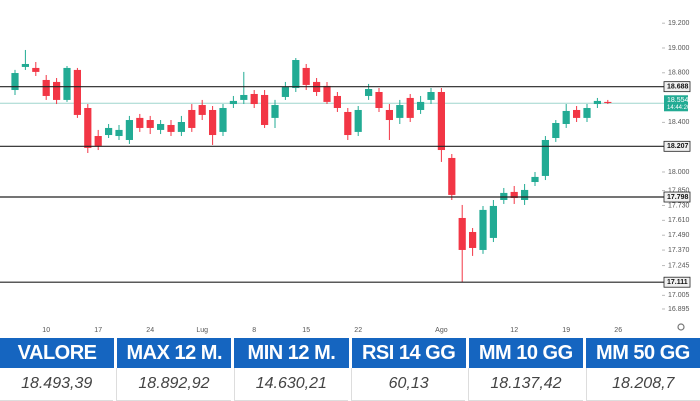 The image size is (700, 401). I want to click on x-tick-label: Ago, so click(441, 330).